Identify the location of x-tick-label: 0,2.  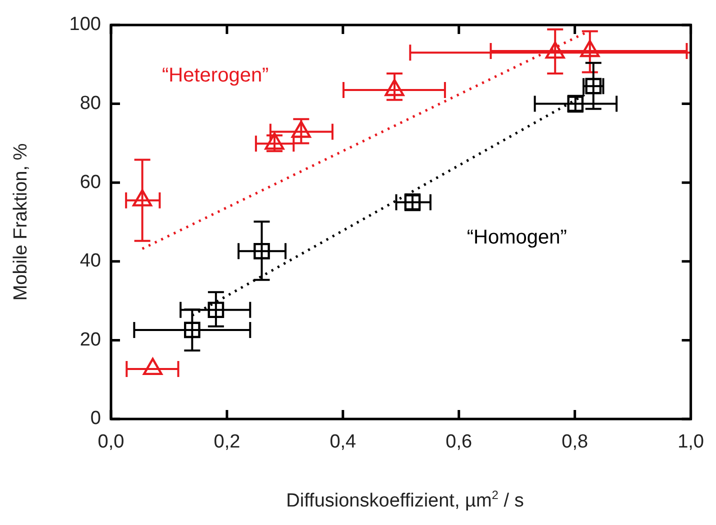
(227, 442).